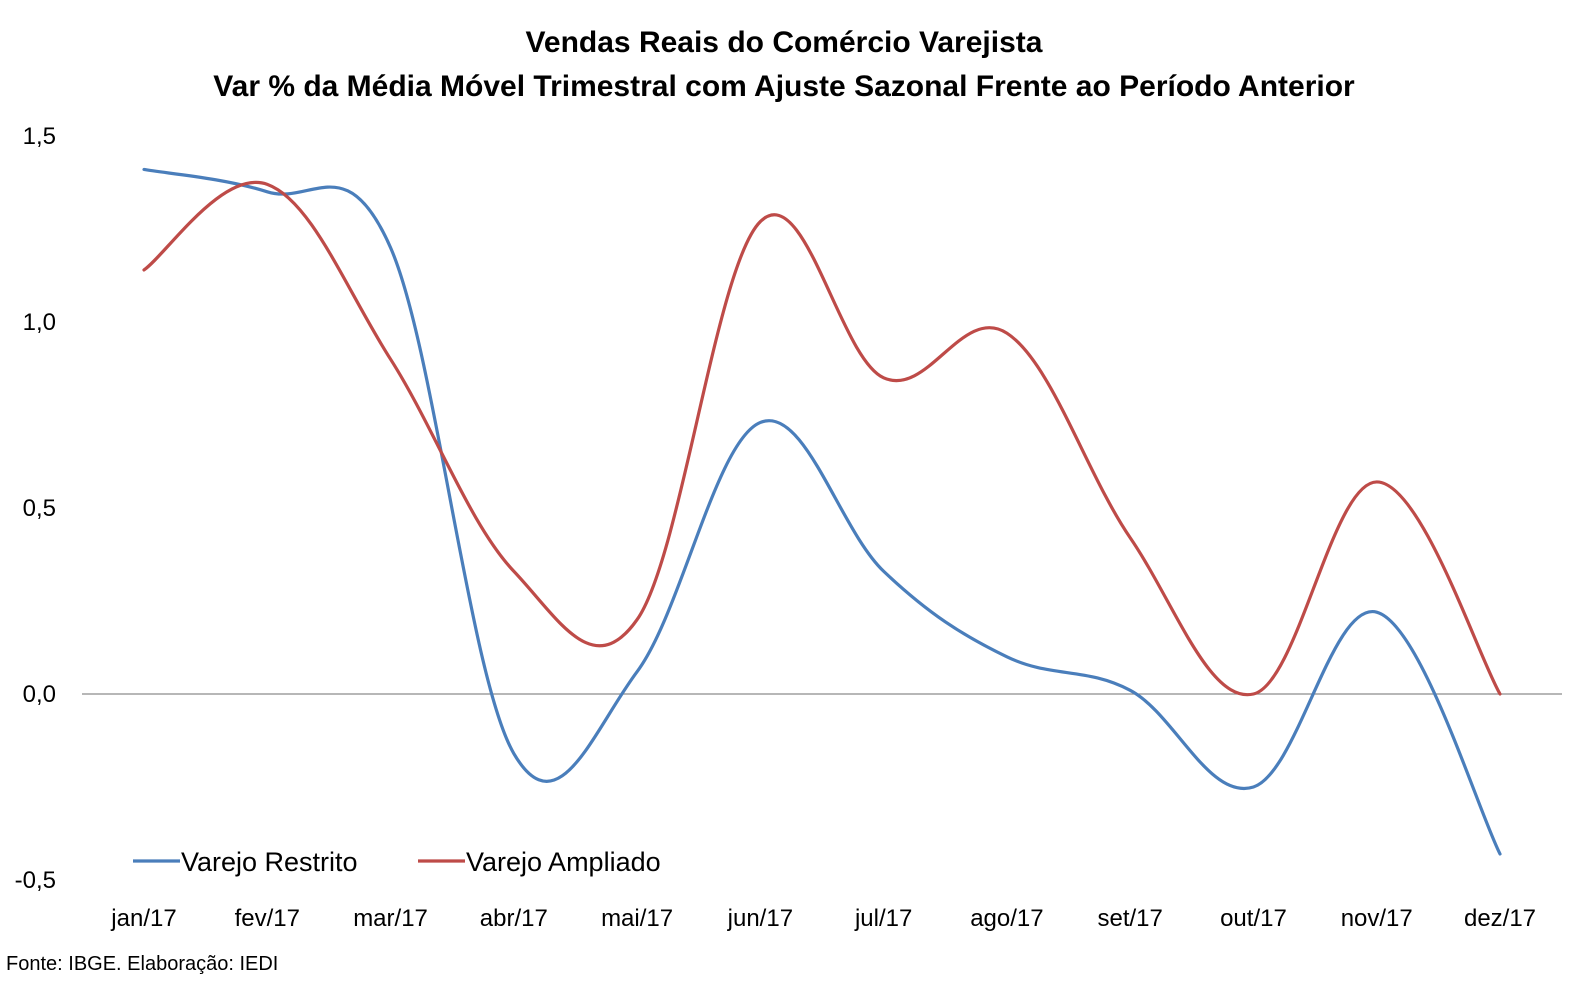 The height and width of the screenshot is (987, 1583). Describe the element at coordinates (1500, 918) in the screenshot. I see `x-tick-label: dez/17` at that location.